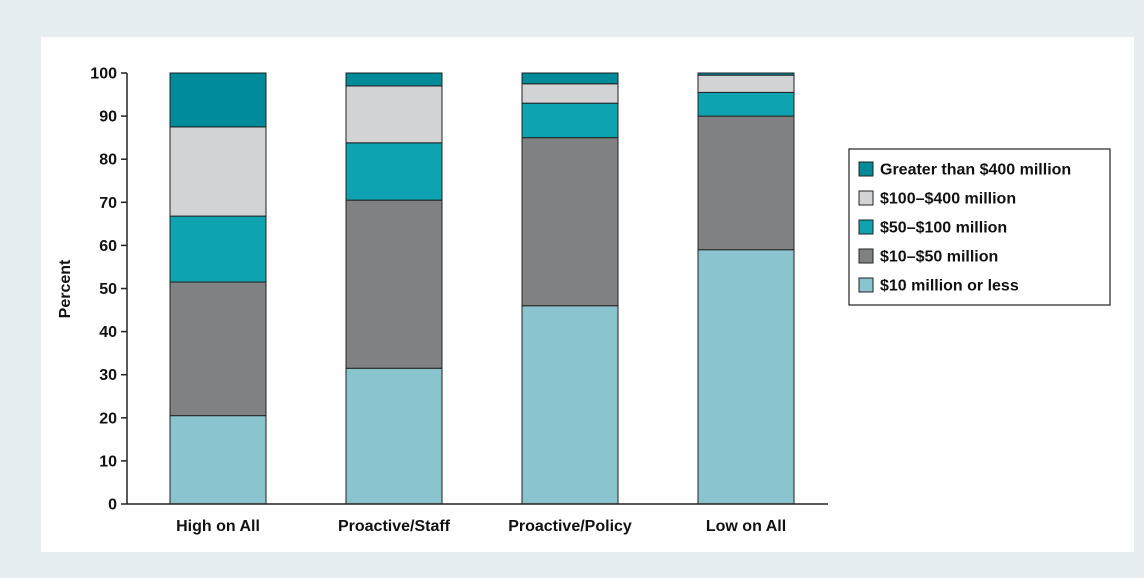 The height and width of the screenshot is (578, 1144). I want to click on bar-segment-3-10-50-million, so click(570, 222).